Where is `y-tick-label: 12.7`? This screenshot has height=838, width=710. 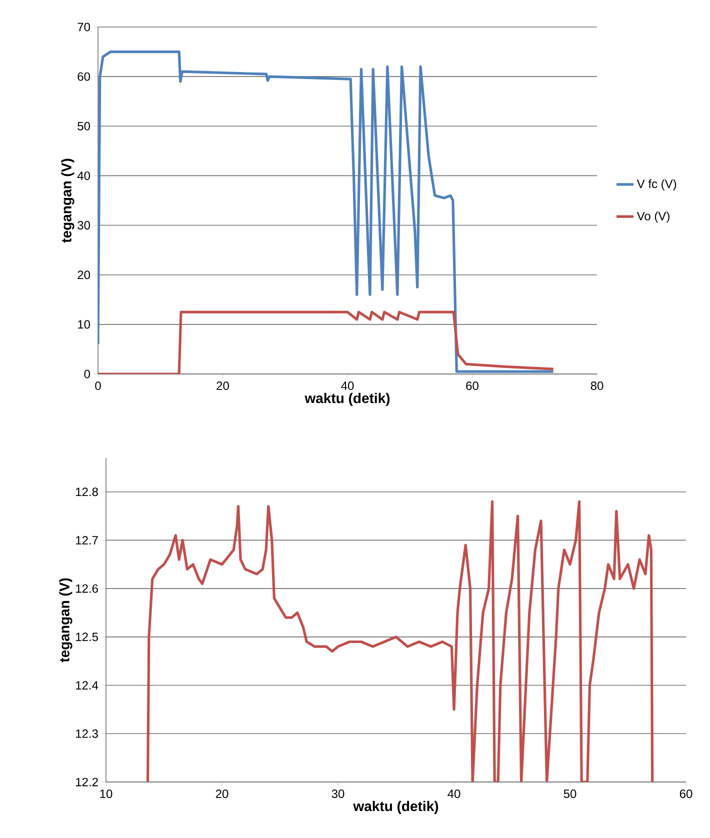
y-tick-label: 12.7 is located at coordinates (87, 540).